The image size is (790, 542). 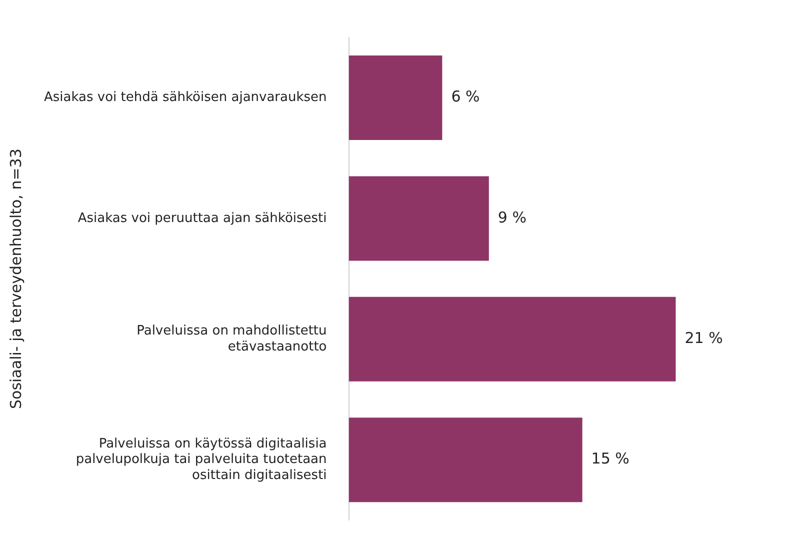 I want to click on data-label: 6 %, so click(x=465, y=97).